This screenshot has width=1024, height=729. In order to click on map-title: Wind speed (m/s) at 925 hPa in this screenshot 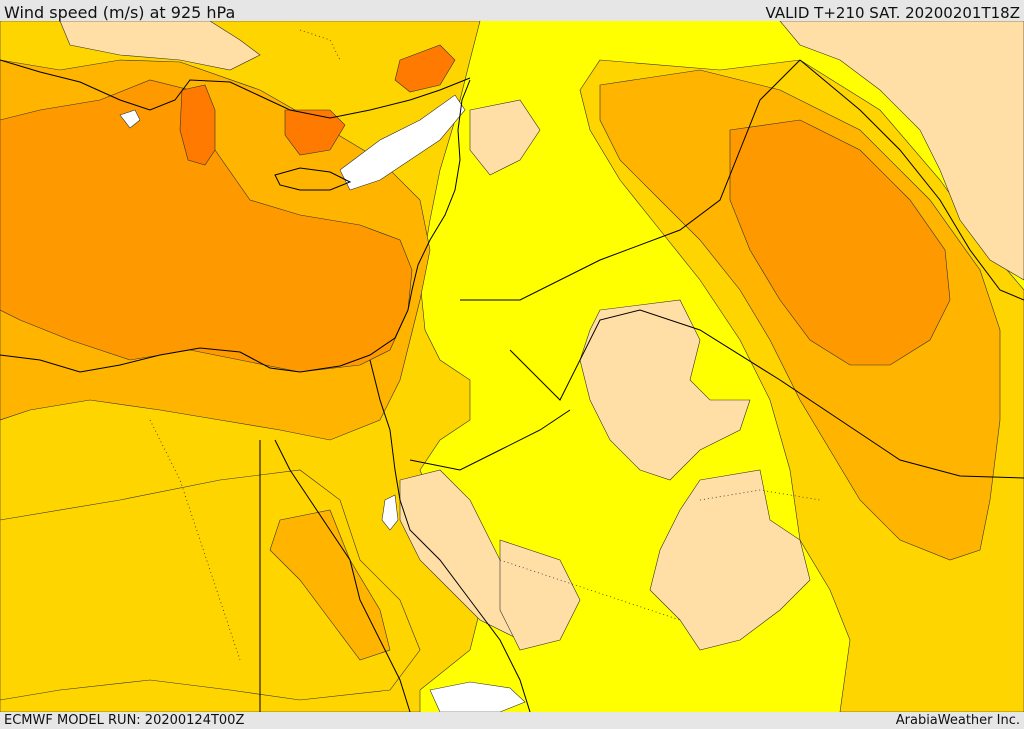, I will do `click(120, 12)`.